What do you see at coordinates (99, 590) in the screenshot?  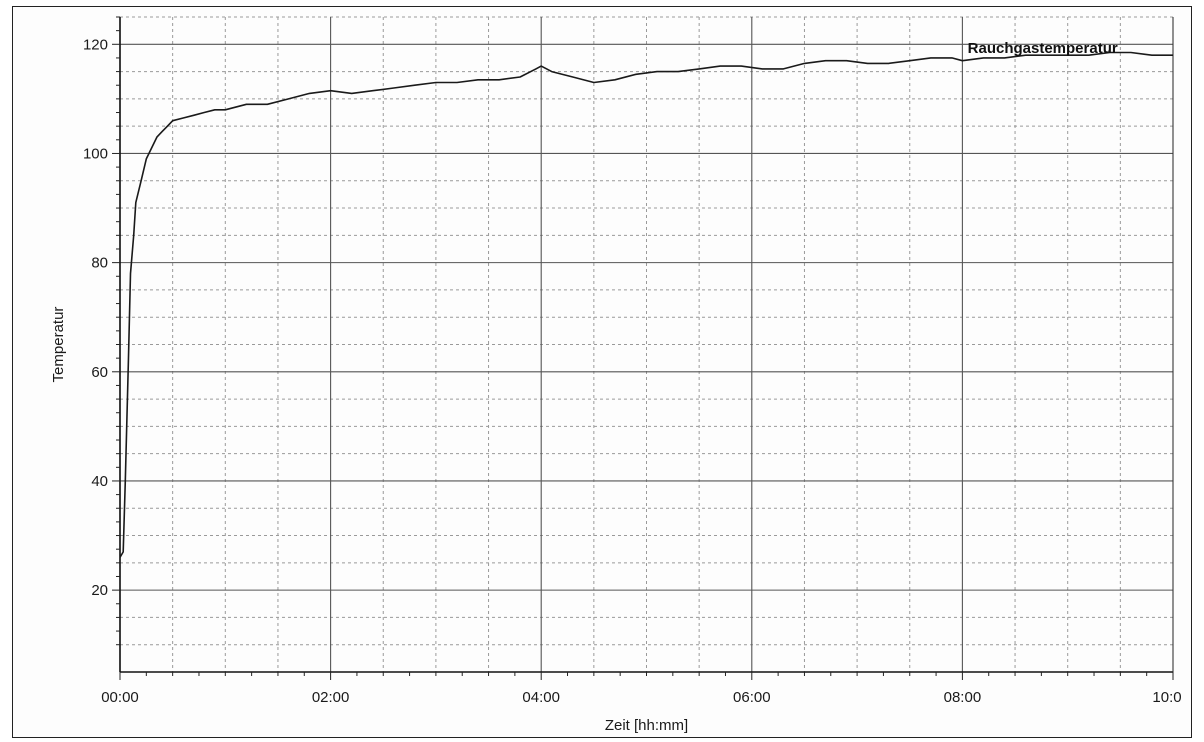 I see `y-tick-label: 20` at bounding box center [99, 590].